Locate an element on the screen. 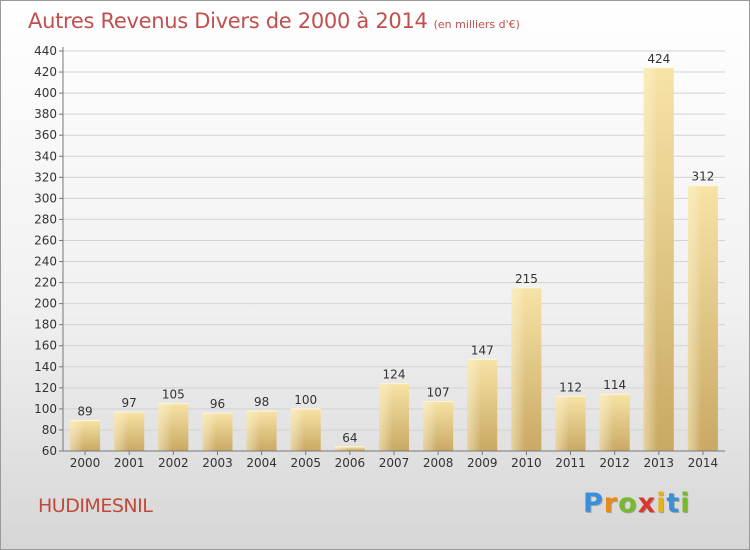 Image resolution: width=750 pixels, height=550 pixels. y-tick-label: 60 is located at coordinates (49, 451).